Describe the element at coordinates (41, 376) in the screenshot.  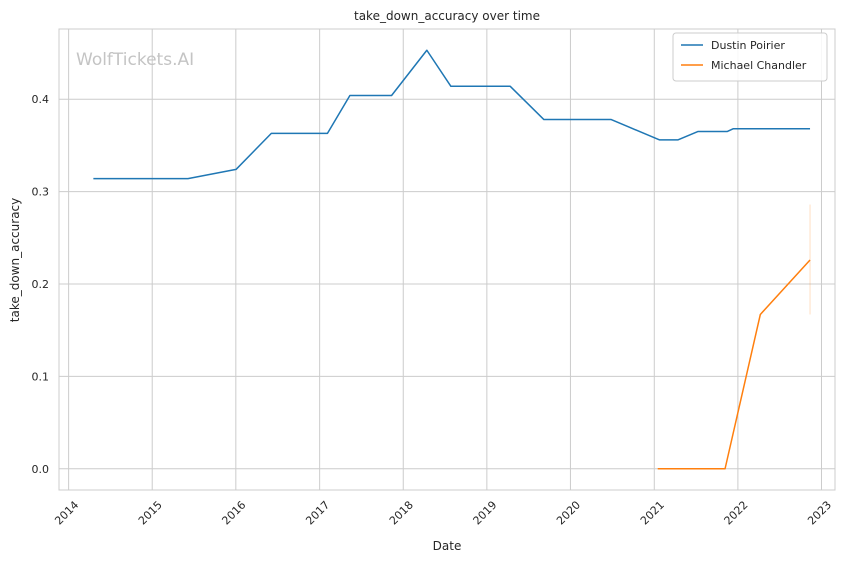
I see `y-tick-label: 0.1` at that location.